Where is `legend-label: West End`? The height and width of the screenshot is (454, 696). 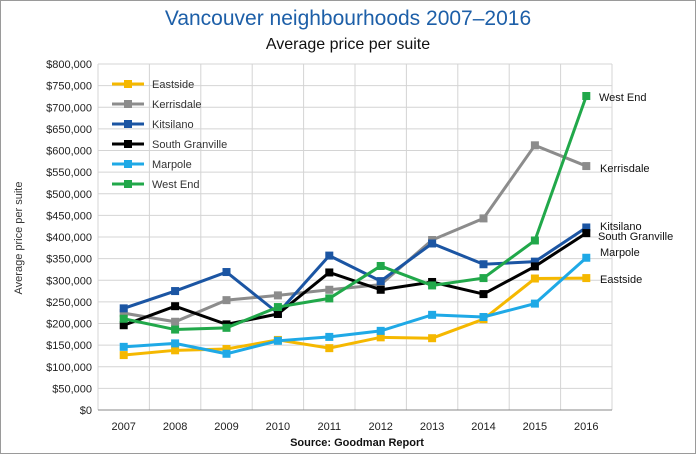 legend-label: West End is located at coordinates (176, 185).